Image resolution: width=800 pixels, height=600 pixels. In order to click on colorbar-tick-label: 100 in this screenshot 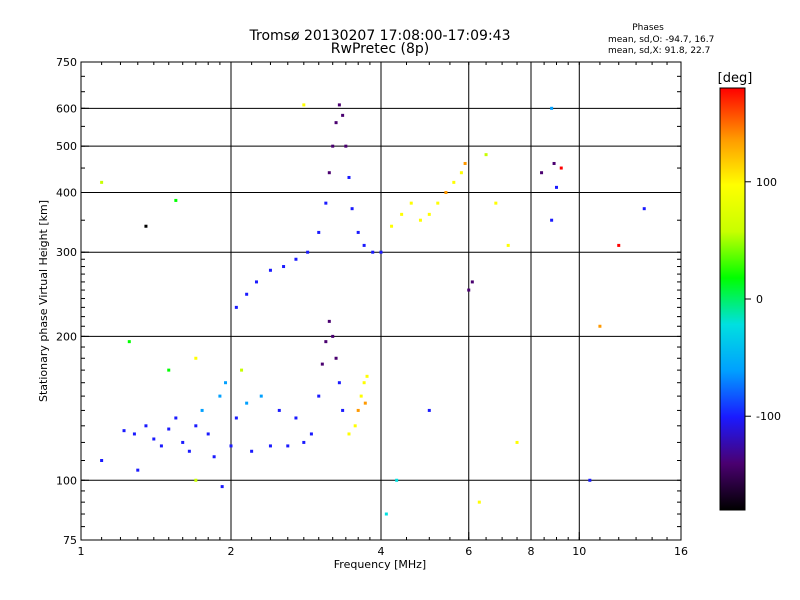, I will do `click(766, 182)`.